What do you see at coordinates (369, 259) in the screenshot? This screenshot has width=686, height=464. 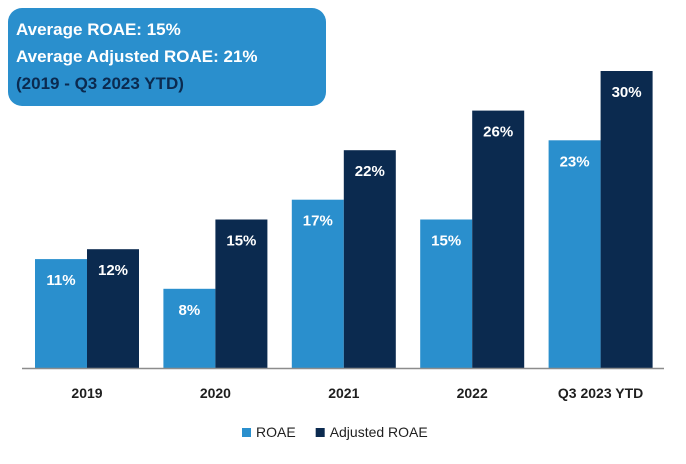 I see `bar-adjusted-roae-2021` at bounding box center [369, 259].